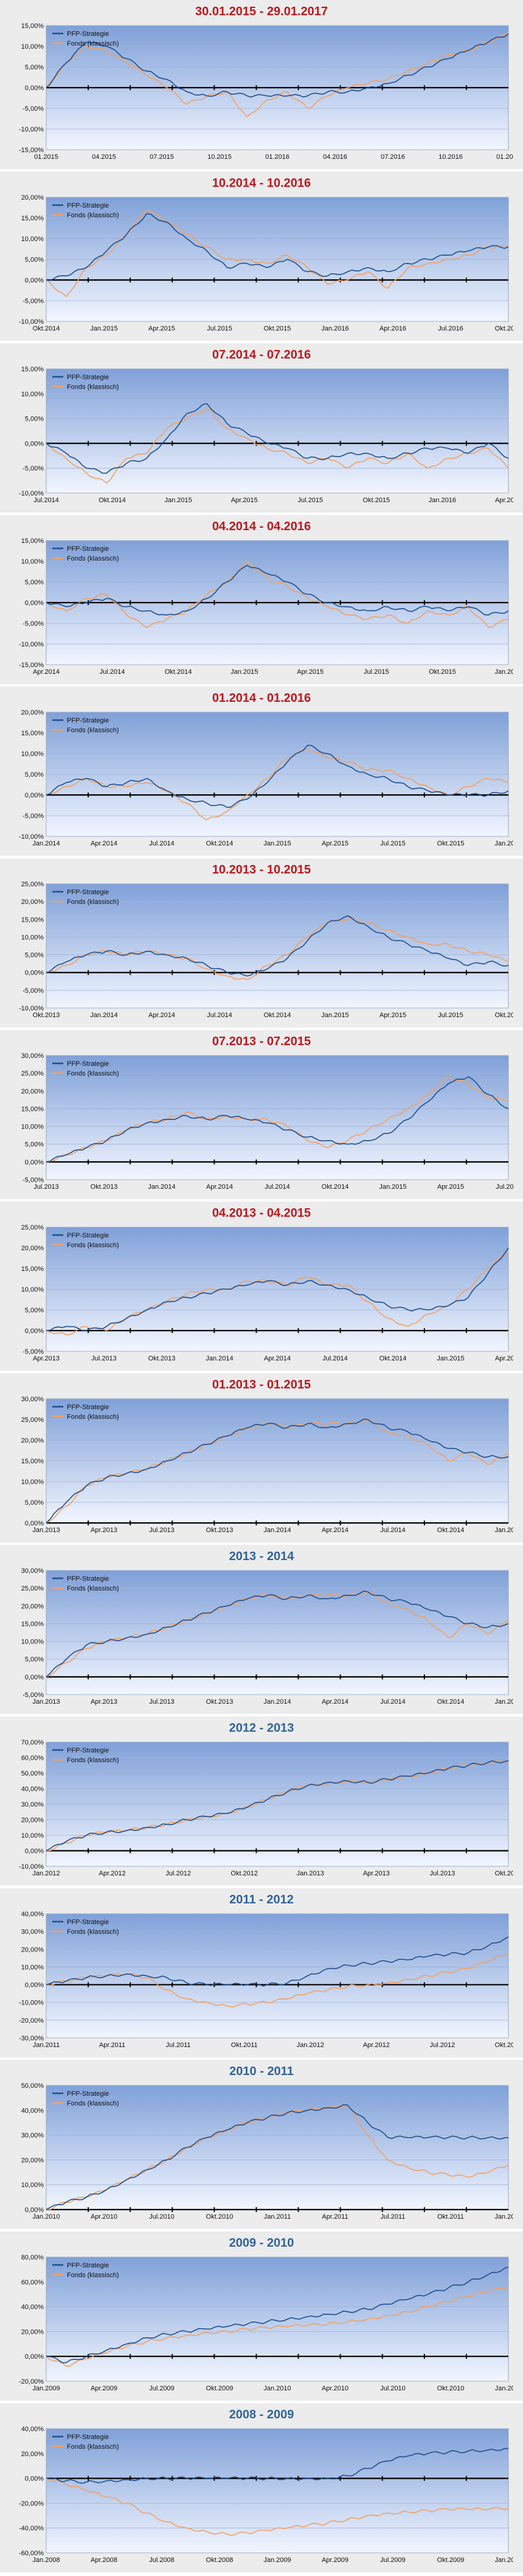  I want to click on y-tick-label: 5,00%, so click(35, 420).